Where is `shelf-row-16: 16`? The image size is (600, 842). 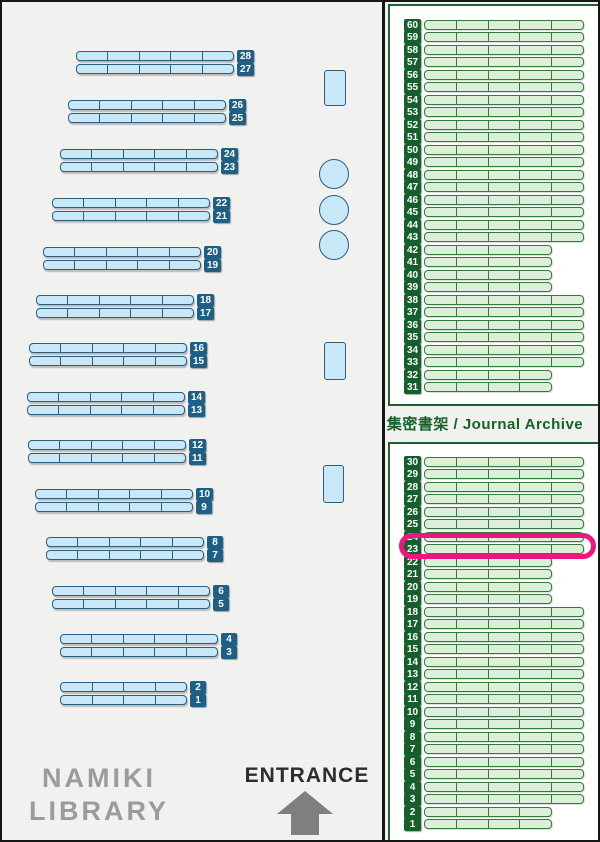 shelf-row-16: 16 is located at coordinates (118, 348).